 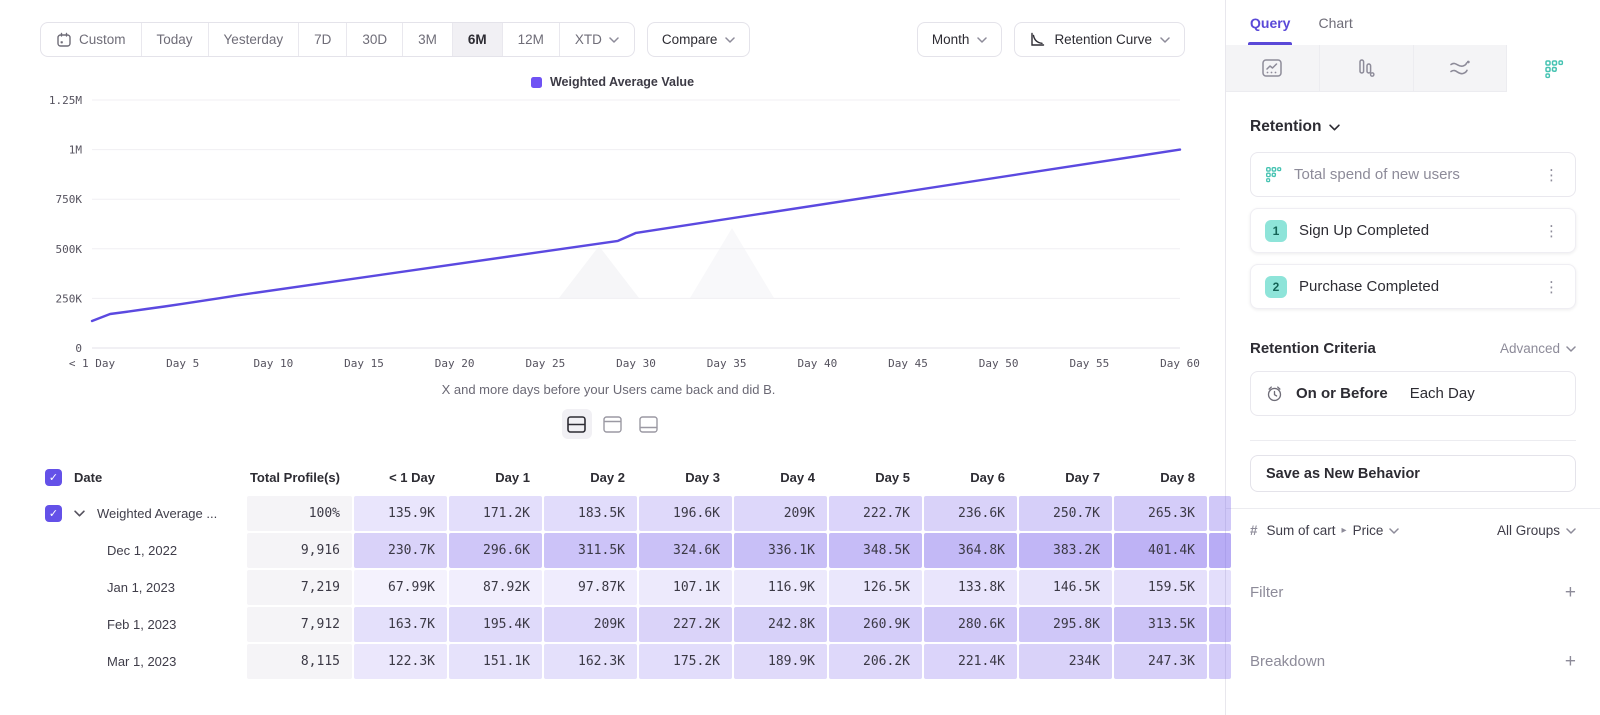 What do you see at coordinates (91, 39) in the screenshot?
I see `range-option-custom: Custom` at bounding box center [91, 39].